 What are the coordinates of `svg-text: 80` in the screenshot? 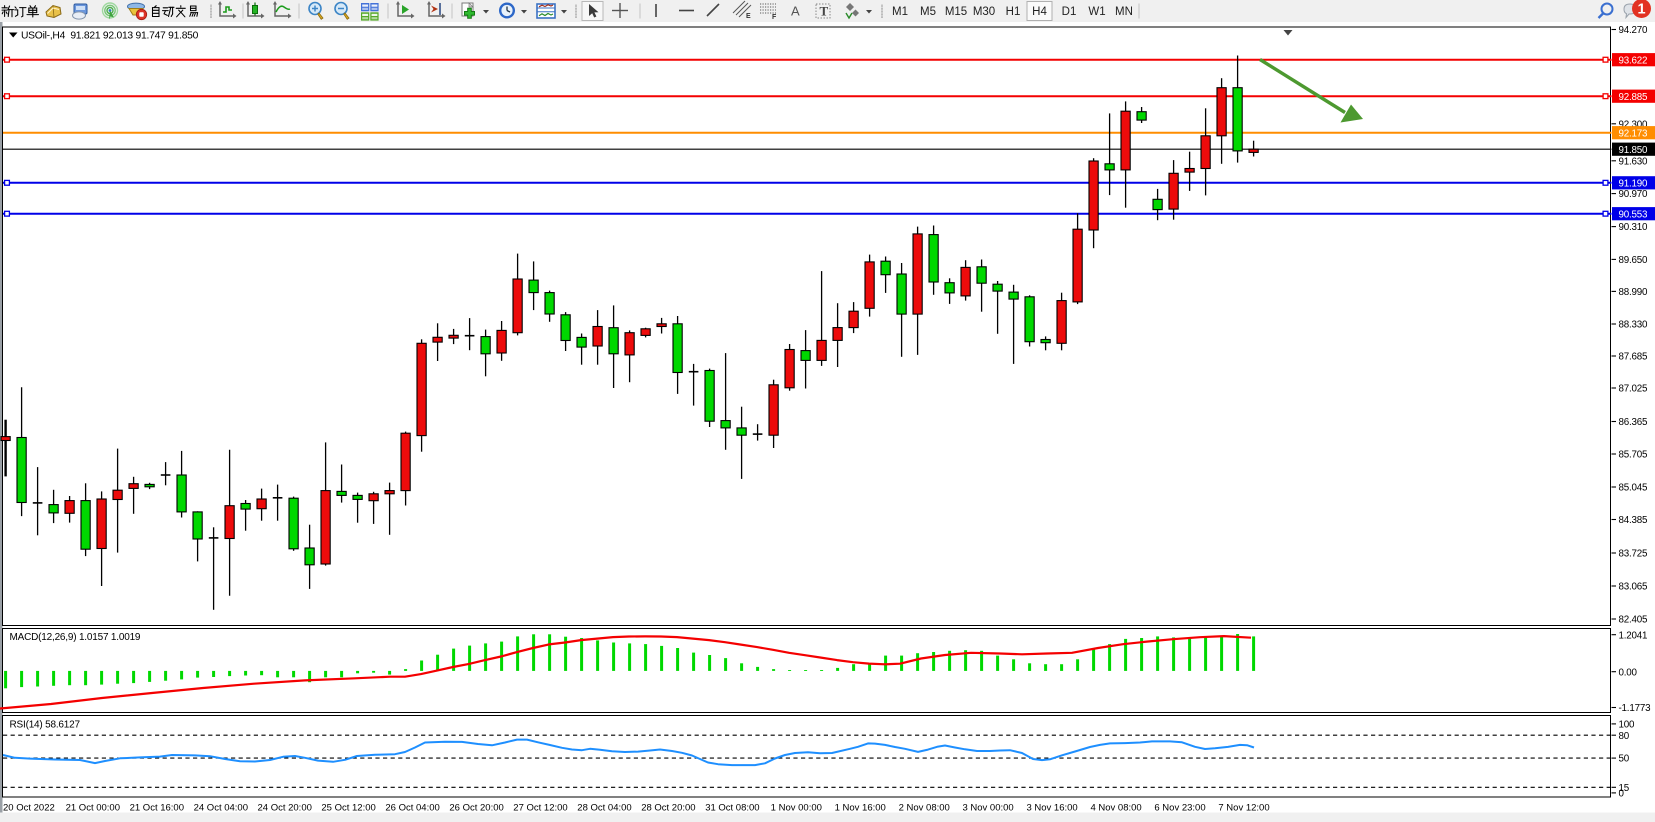 It's located at (1624, 736).